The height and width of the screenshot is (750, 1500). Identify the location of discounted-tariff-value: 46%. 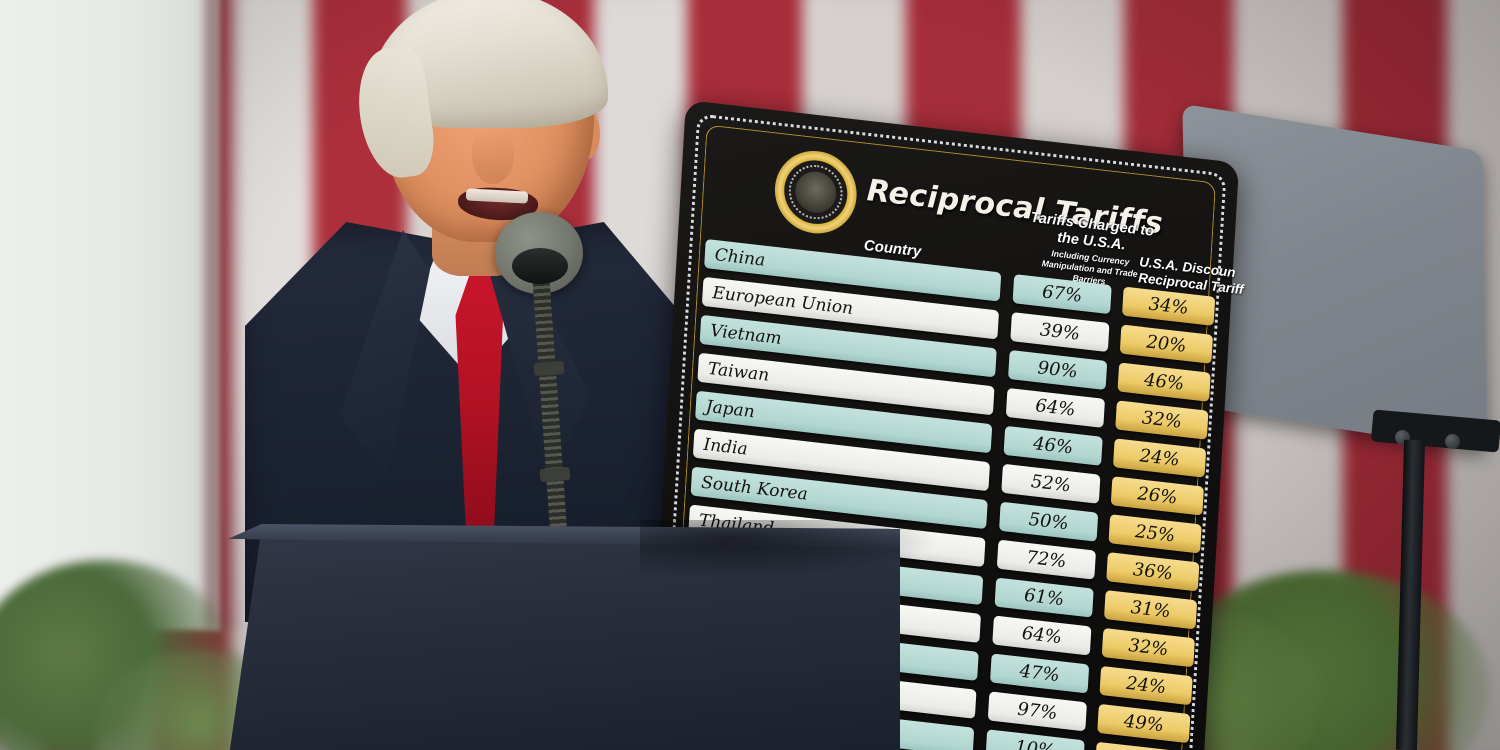
(1164, 382).